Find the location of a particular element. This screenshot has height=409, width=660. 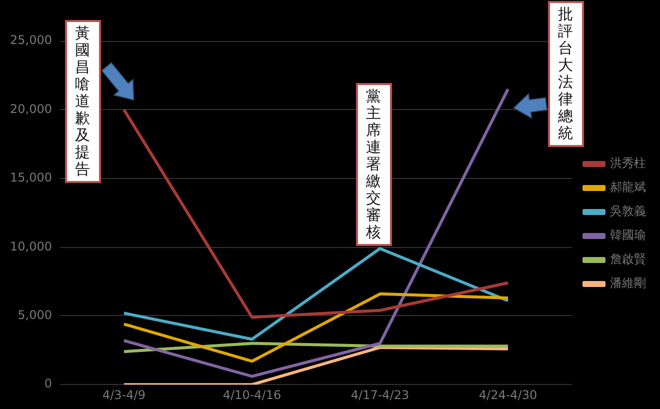

legend-label: 吳敦義 is located at coordinates (628, 211).